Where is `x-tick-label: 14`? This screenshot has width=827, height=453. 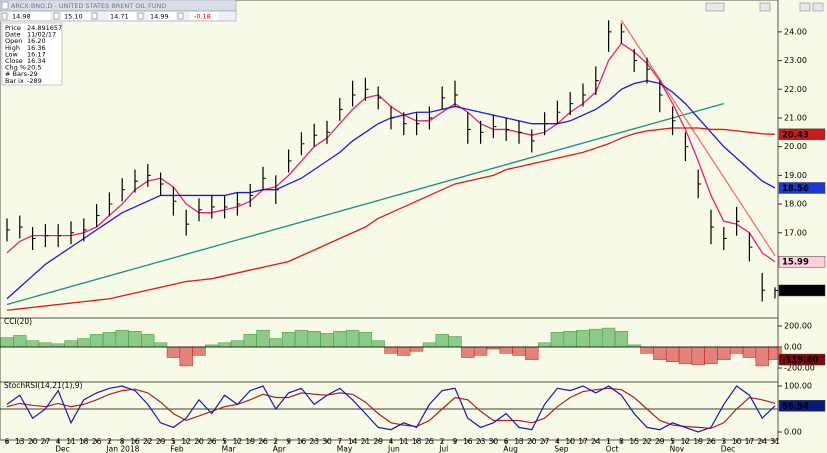
x-tick-label: 14 is located at coordinates (353, 441).